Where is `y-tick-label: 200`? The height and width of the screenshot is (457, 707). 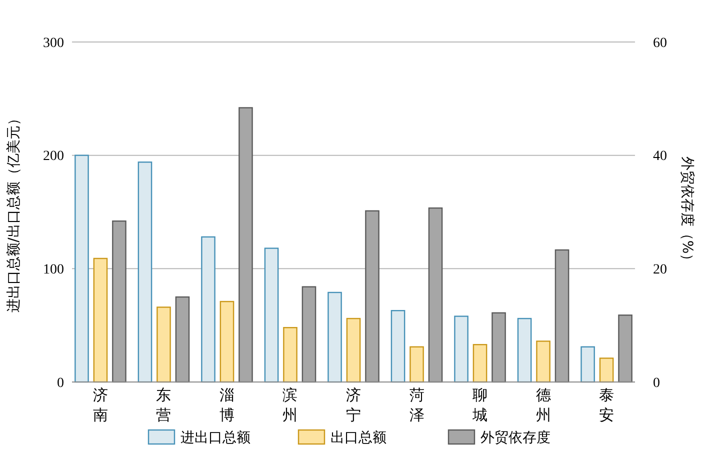
y-tick-label: 200 is located at coordinates (53, 156).